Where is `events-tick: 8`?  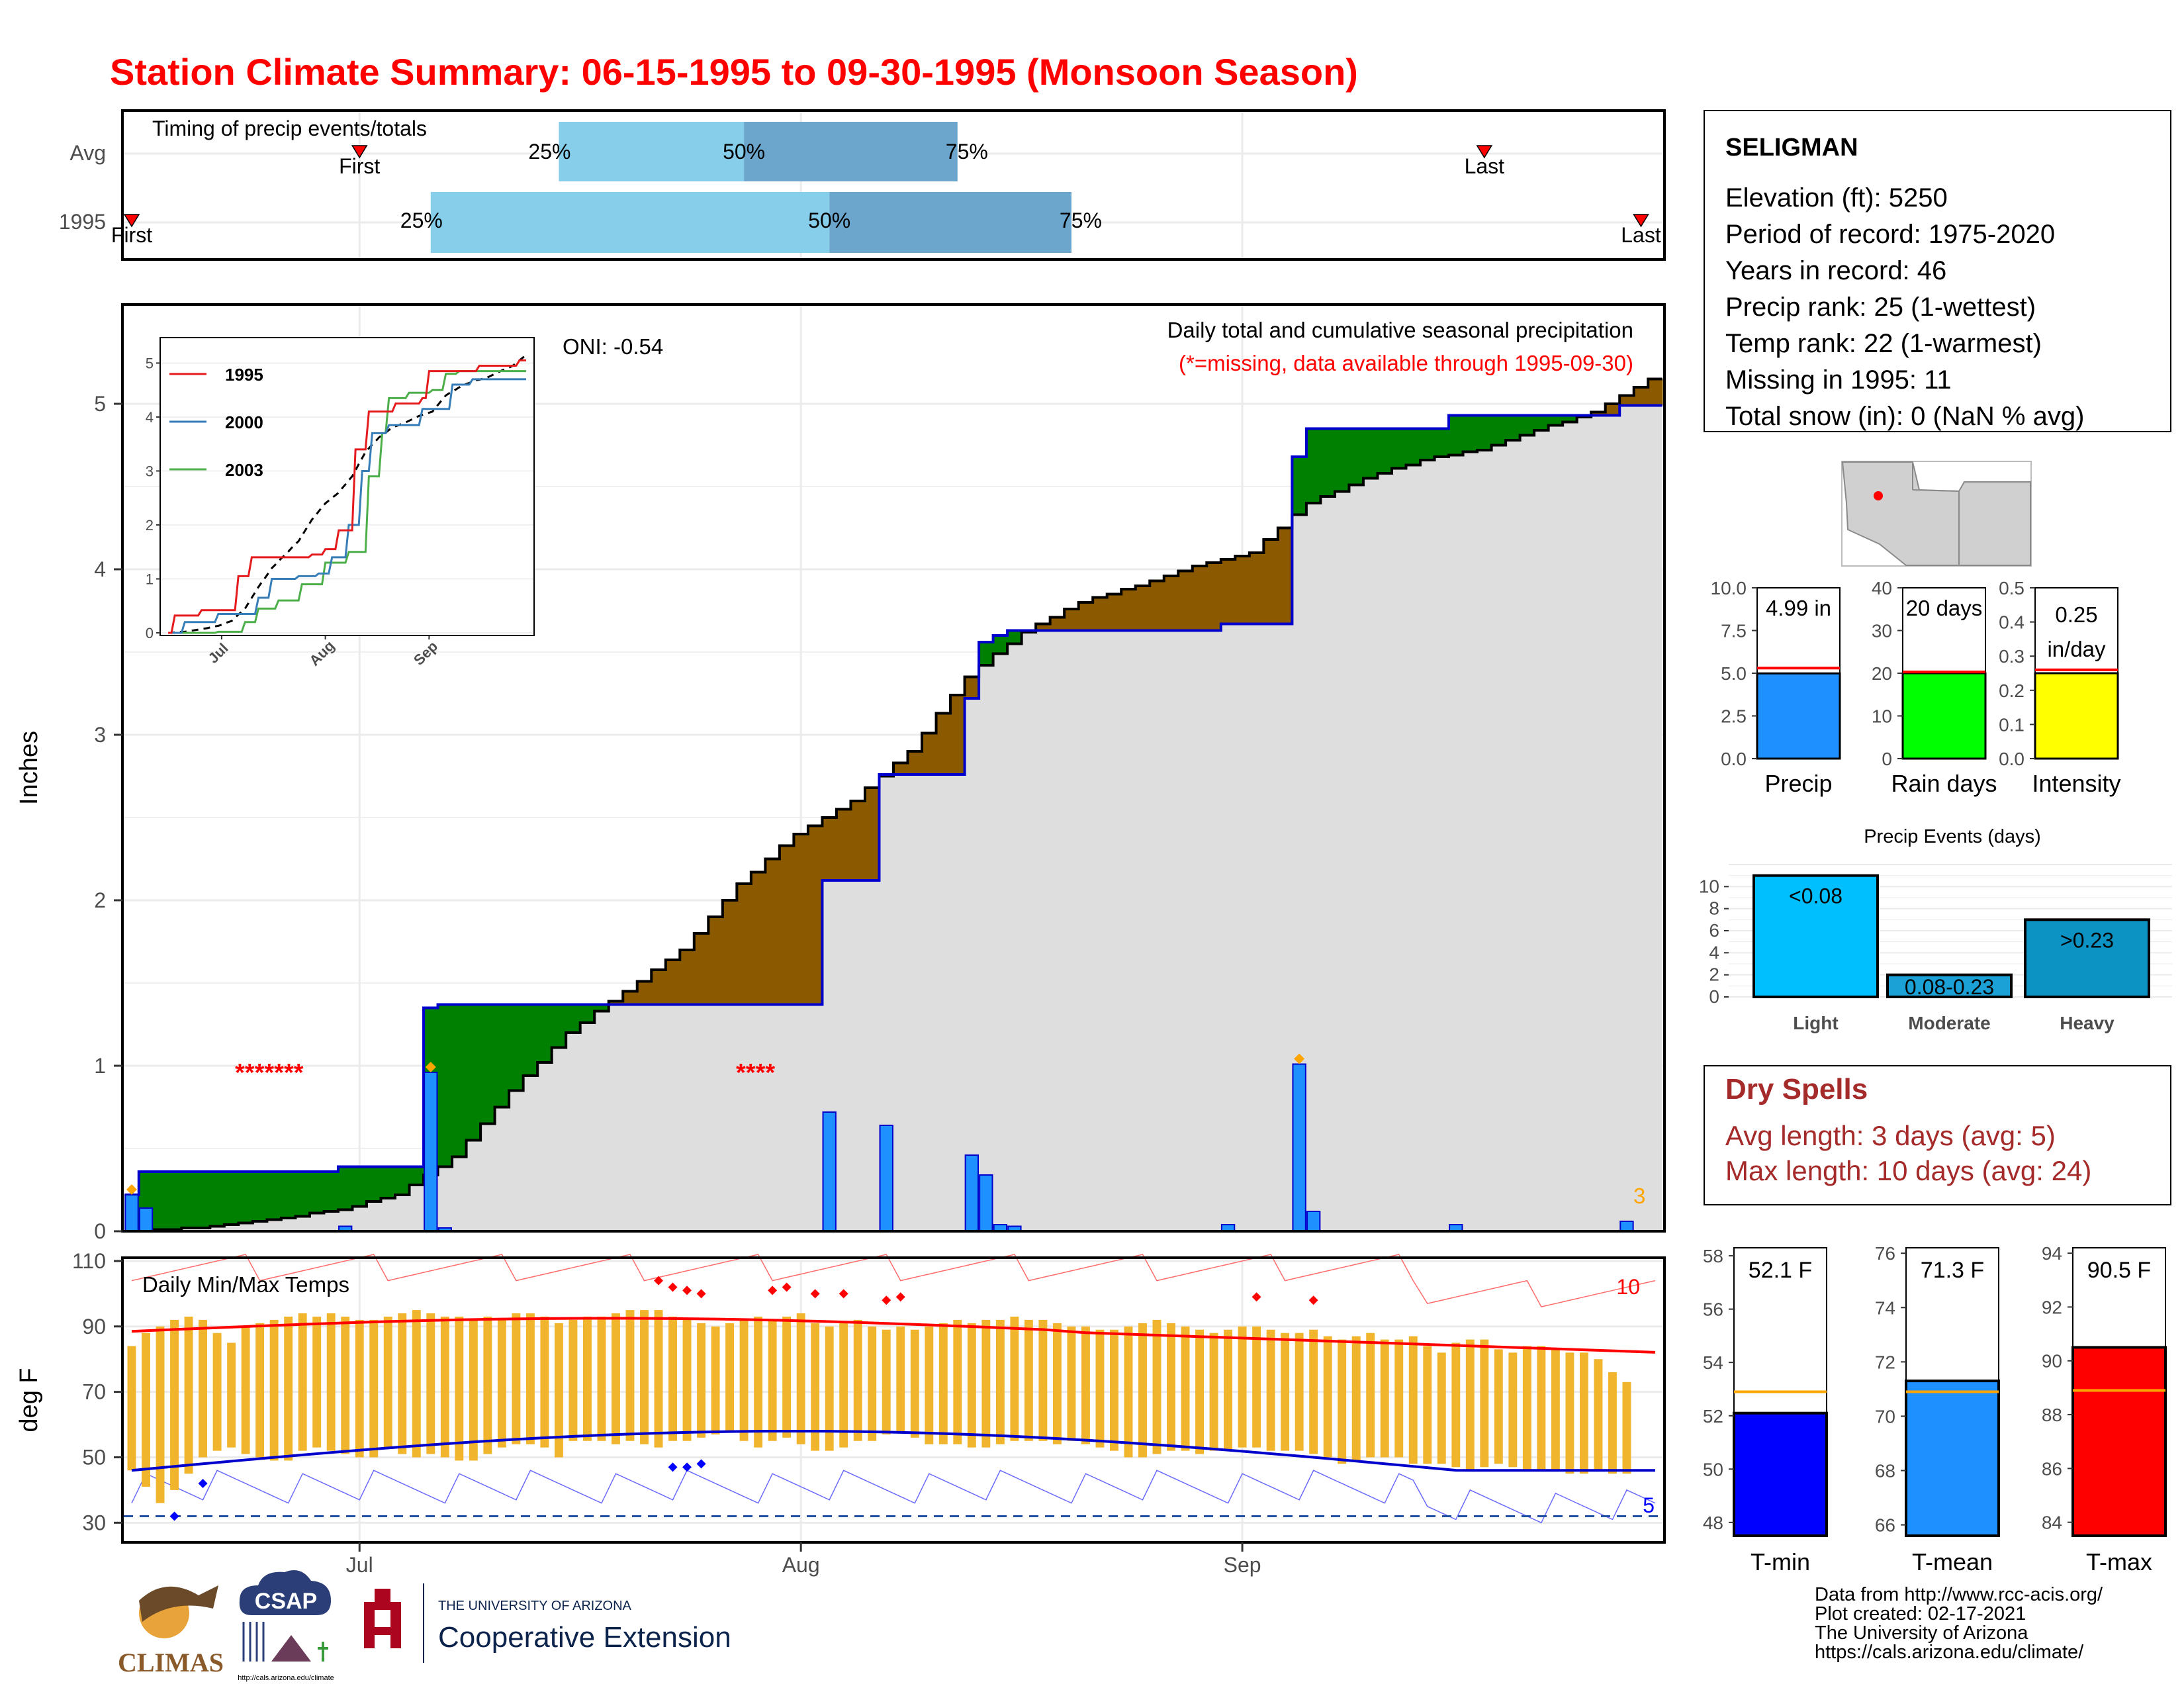 events-tick: 8 is located at coordinates (1714, 908).